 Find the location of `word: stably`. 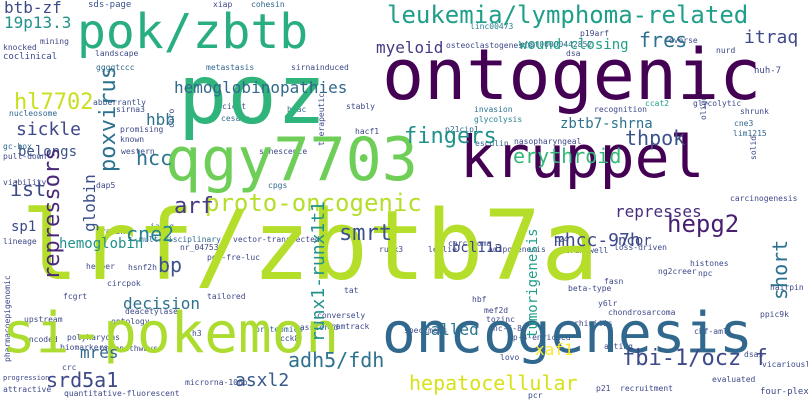

word: stably is located at coordinates (360, 106).